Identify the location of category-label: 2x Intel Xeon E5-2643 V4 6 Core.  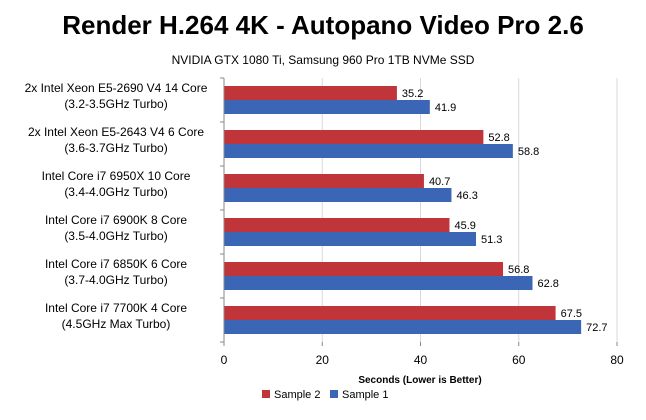
(116, 132).